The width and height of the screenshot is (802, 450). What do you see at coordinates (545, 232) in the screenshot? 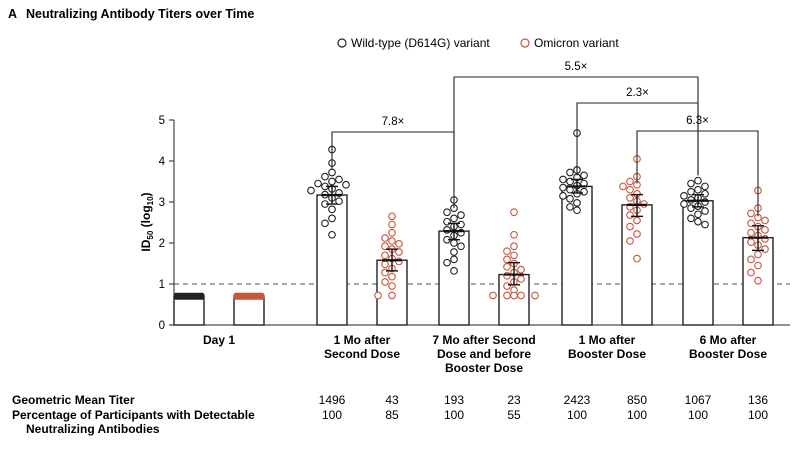
I see `error-bars-layer` at bounding box center [545, 232].